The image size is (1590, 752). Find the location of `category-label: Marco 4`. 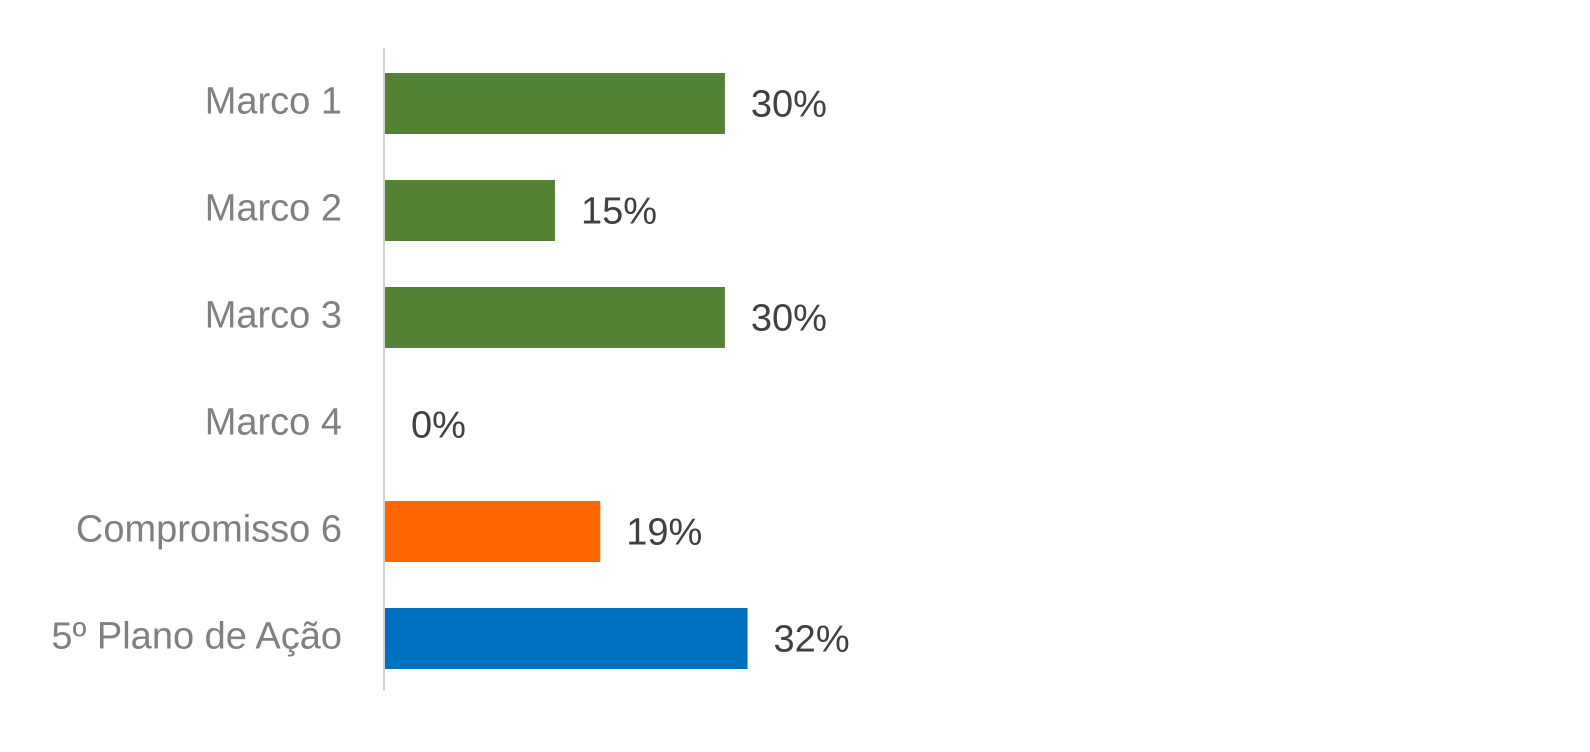

category-label: Marco 4 is located at coordinates (273, 423).